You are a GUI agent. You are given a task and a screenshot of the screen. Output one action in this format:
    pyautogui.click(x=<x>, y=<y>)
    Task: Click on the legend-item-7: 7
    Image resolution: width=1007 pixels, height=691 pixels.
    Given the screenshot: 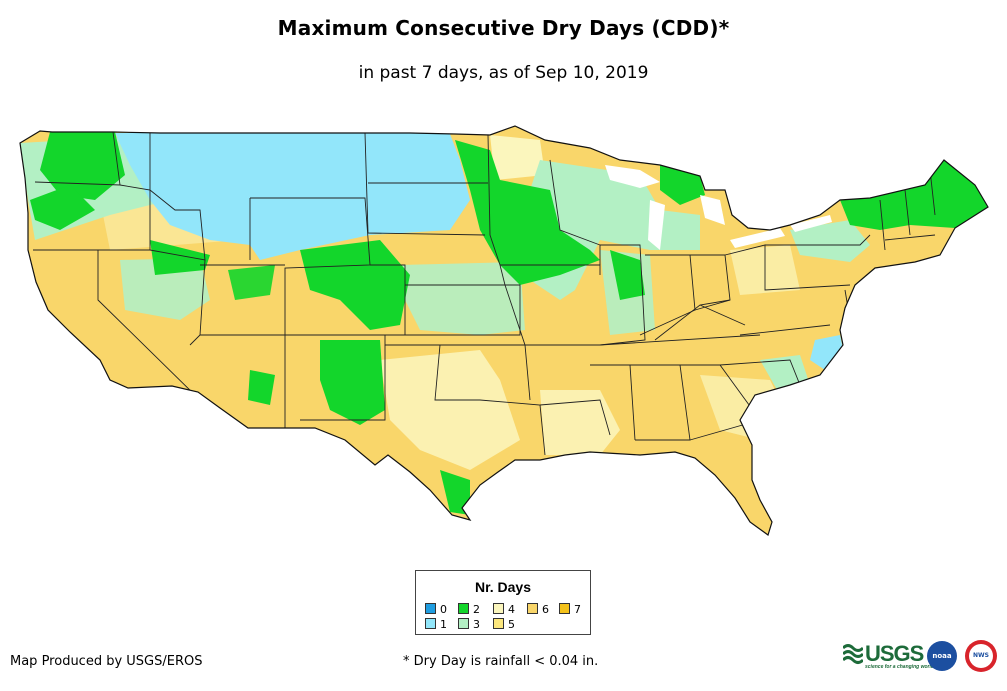 What is the action you would take?
    pyautogui.click(x=570, y=609)
    